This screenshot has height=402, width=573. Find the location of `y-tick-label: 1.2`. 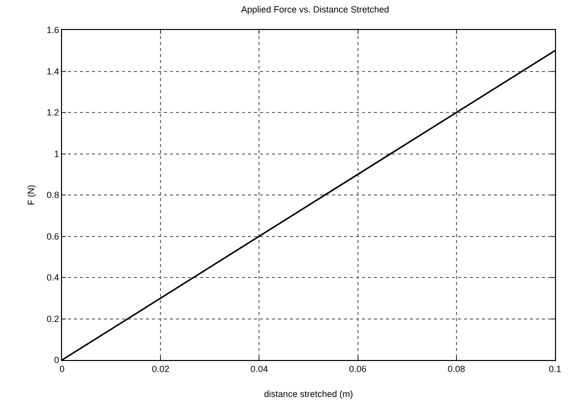

y-tick-label: 1.2 is located at coordinates (53, 113).